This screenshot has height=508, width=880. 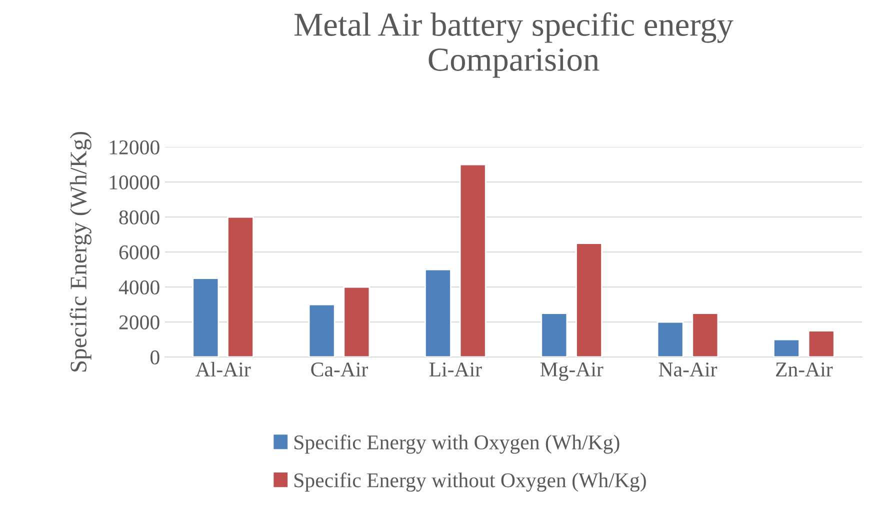 I want to click on y-tick-label: 2000, so click(x=139, y=322).